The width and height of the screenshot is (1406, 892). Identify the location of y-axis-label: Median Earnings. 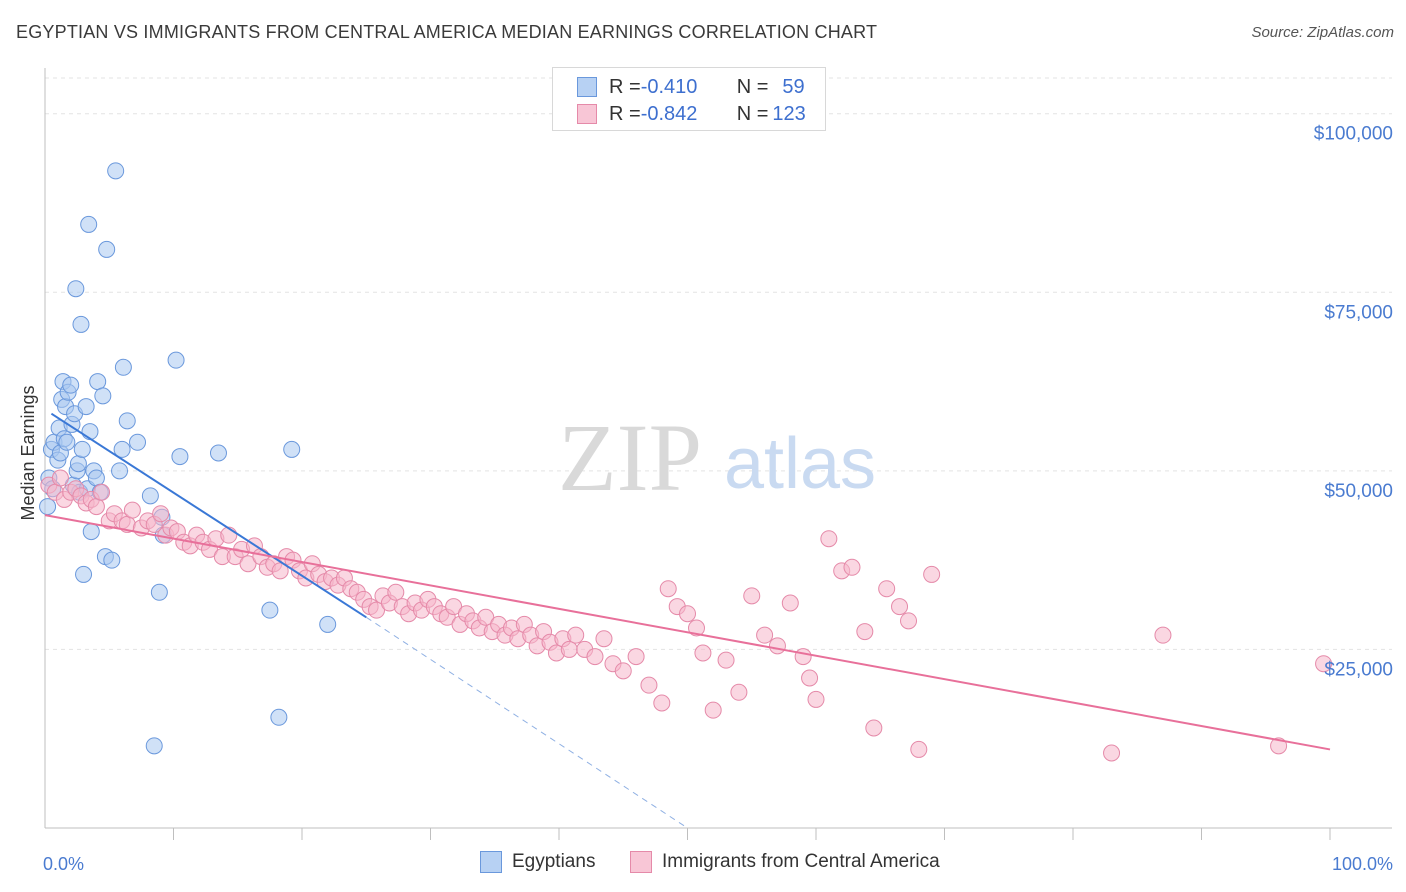
(28, 452).